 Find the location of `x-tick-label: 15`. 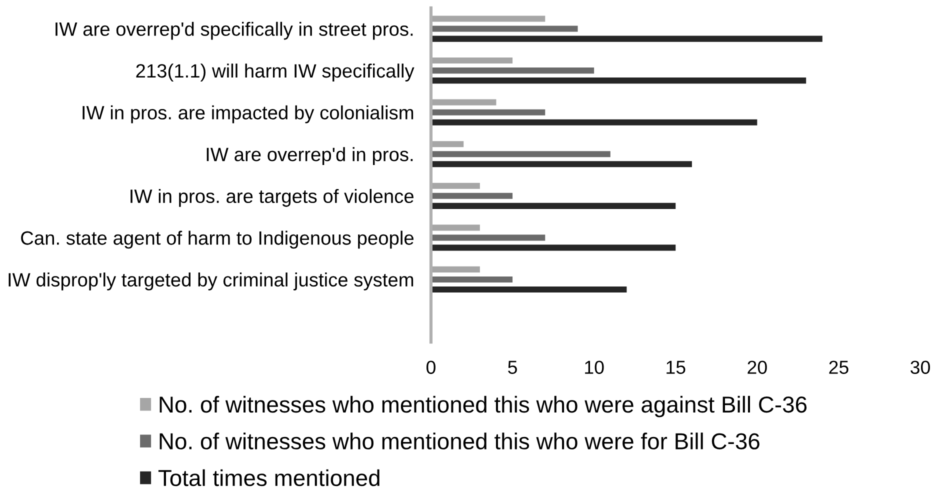

x-tick-label: 15 is located at coordinates (676, 367).